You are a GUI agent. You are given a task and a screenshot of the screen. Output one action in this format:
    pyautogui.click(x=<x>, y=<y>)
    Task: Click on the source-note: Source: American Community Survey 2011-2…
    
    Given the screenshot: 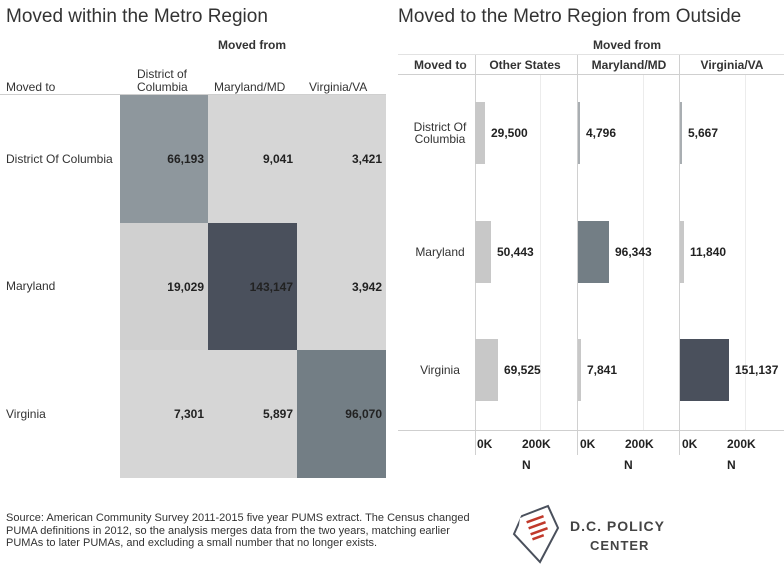 What is the action you would take?
    pyautogui.click(x=238, y=530)
    